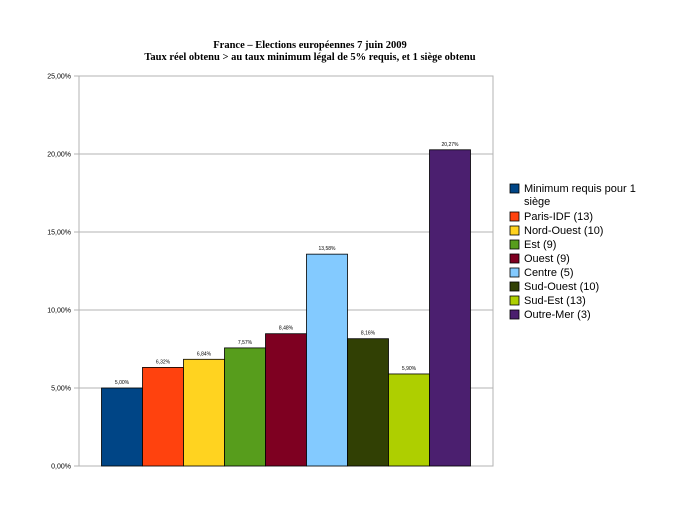  I want to click on y-tick-label: 10,00%, so click(59, 311).